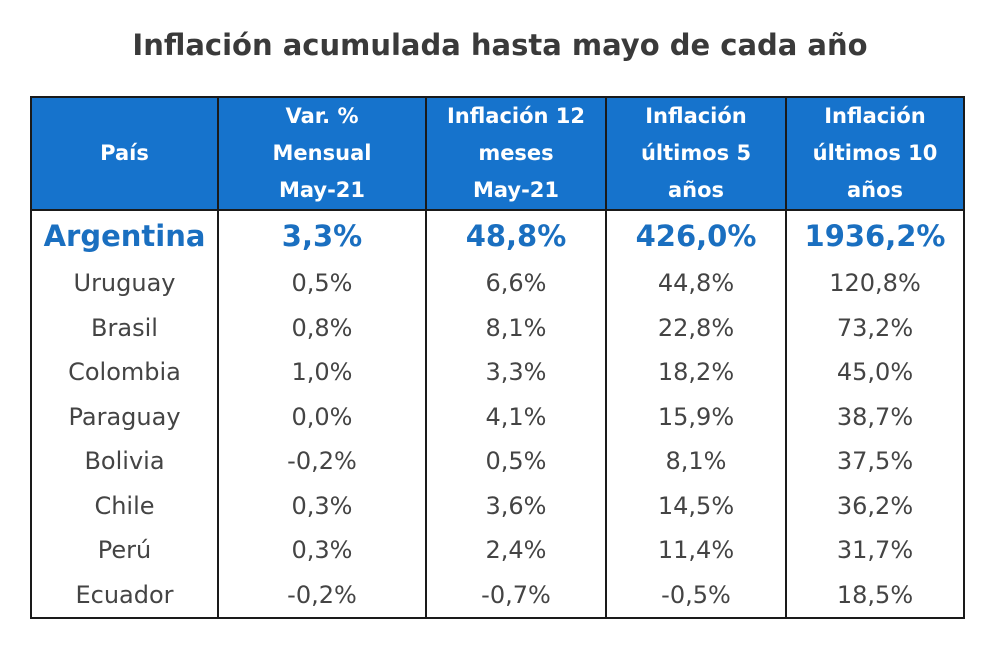  What do you see at coordinates (515, 154) in the screenshot?
I see `column-header: Inflación 12 meses May-21` at bounding box center [515, 154].